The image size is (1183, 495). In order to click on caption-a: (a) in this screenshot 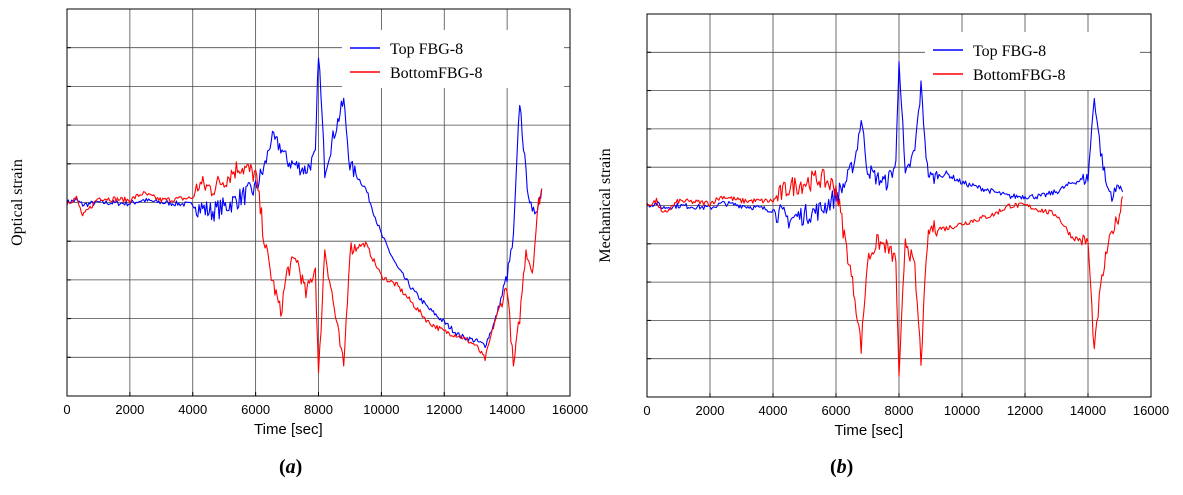, I will do `click(290, 467)`.